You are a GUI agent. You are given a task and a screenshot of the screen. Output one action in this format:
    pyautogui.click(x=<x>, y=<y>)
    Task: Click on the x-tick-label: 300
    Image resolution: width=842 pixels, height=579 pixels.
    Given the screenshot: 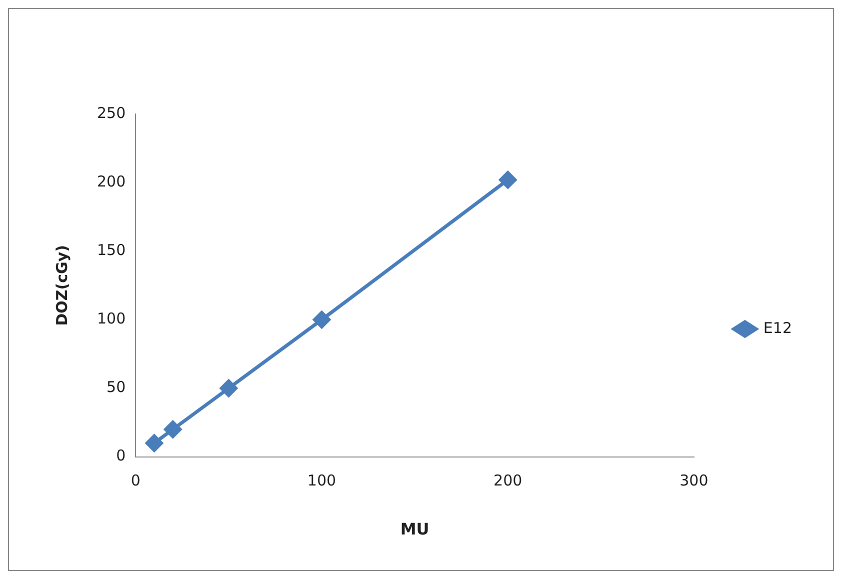 What is the action you would take?
    pyautogui.click(x=694, y=481)
    